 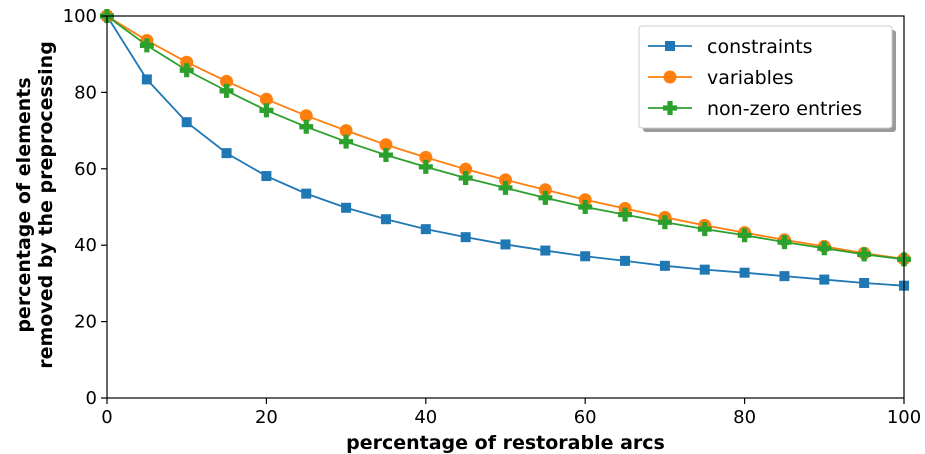 I want to click on y-tick-label: 20, so click(x=85, y=322).